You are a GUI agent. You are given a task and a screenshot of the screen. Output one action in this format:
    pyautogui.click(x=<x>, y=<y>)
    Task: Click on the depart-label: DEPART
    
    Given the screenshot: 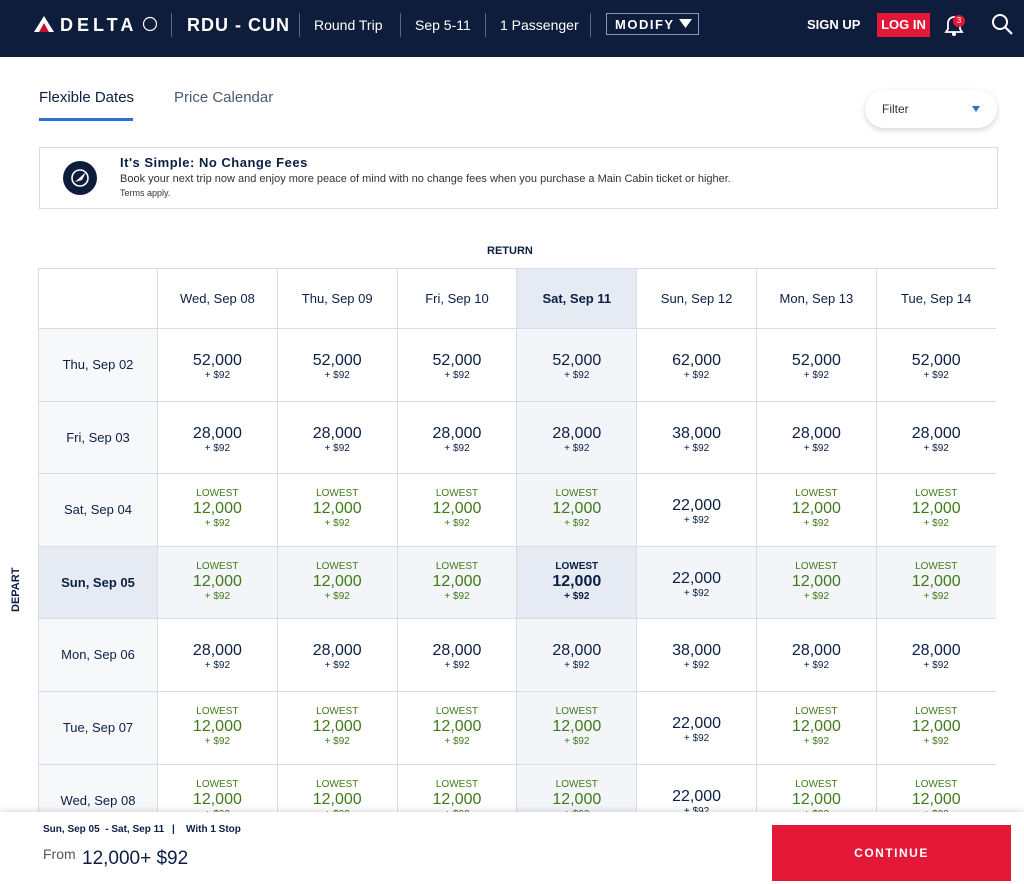 What is the action you would take?
    pyautogui.click(x=16, y=589)
    